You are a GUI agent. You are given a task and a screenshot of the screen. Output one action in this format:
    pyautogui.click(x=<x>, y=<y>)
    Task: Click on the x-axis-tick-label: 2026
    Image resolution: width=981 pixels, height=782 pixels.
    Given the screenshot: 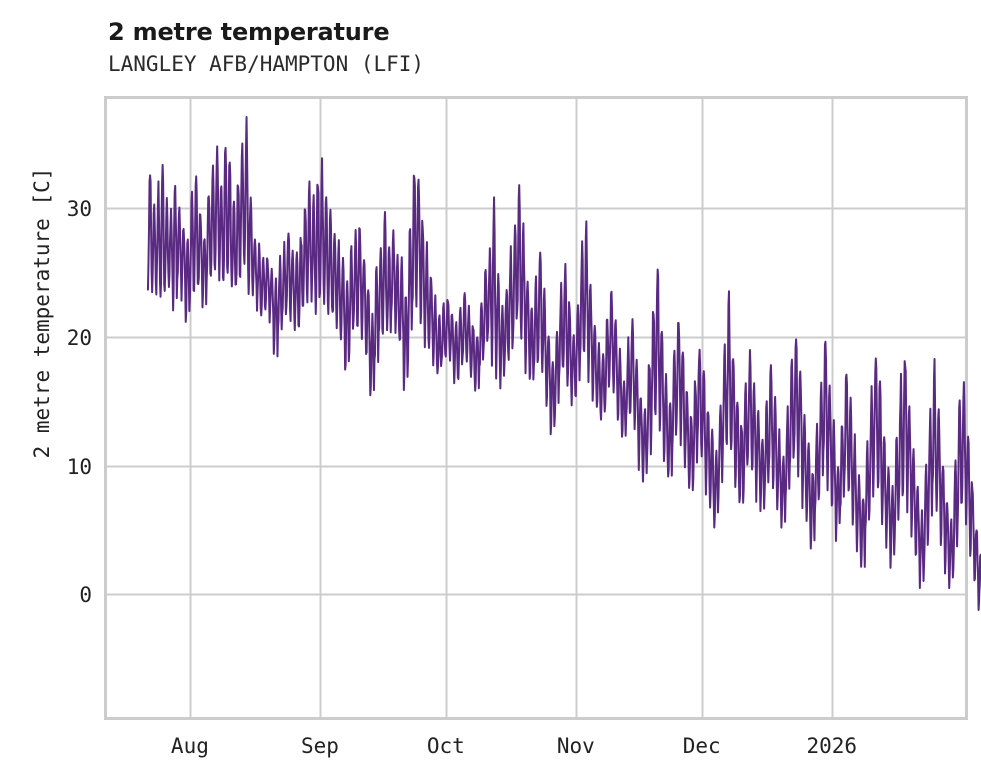 What is the action you would take?
    pyautogui.click(x=832, y=746)
    